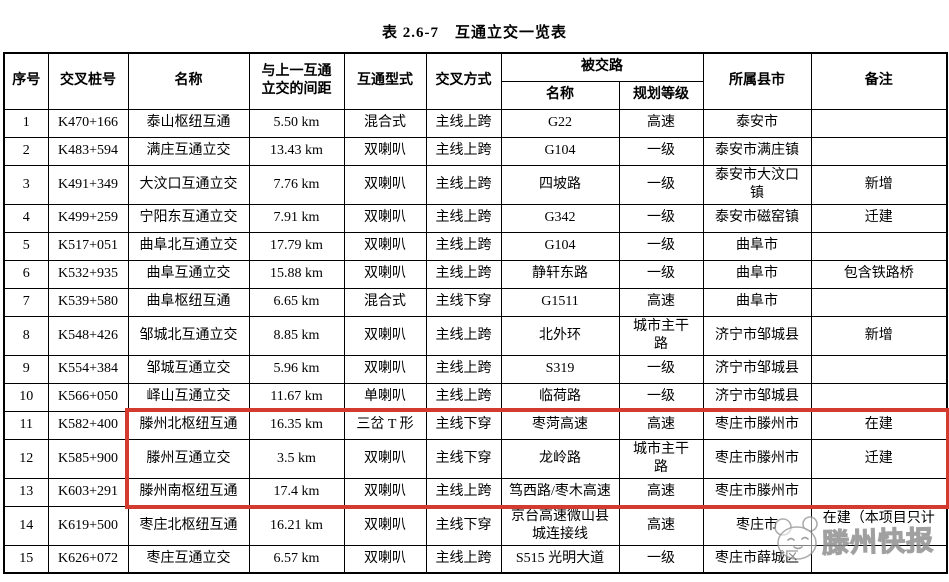 Image resolution: width=949 pixels, height=582 pixels. I want to click on cell-road-name: G1511, so click(560, 302).